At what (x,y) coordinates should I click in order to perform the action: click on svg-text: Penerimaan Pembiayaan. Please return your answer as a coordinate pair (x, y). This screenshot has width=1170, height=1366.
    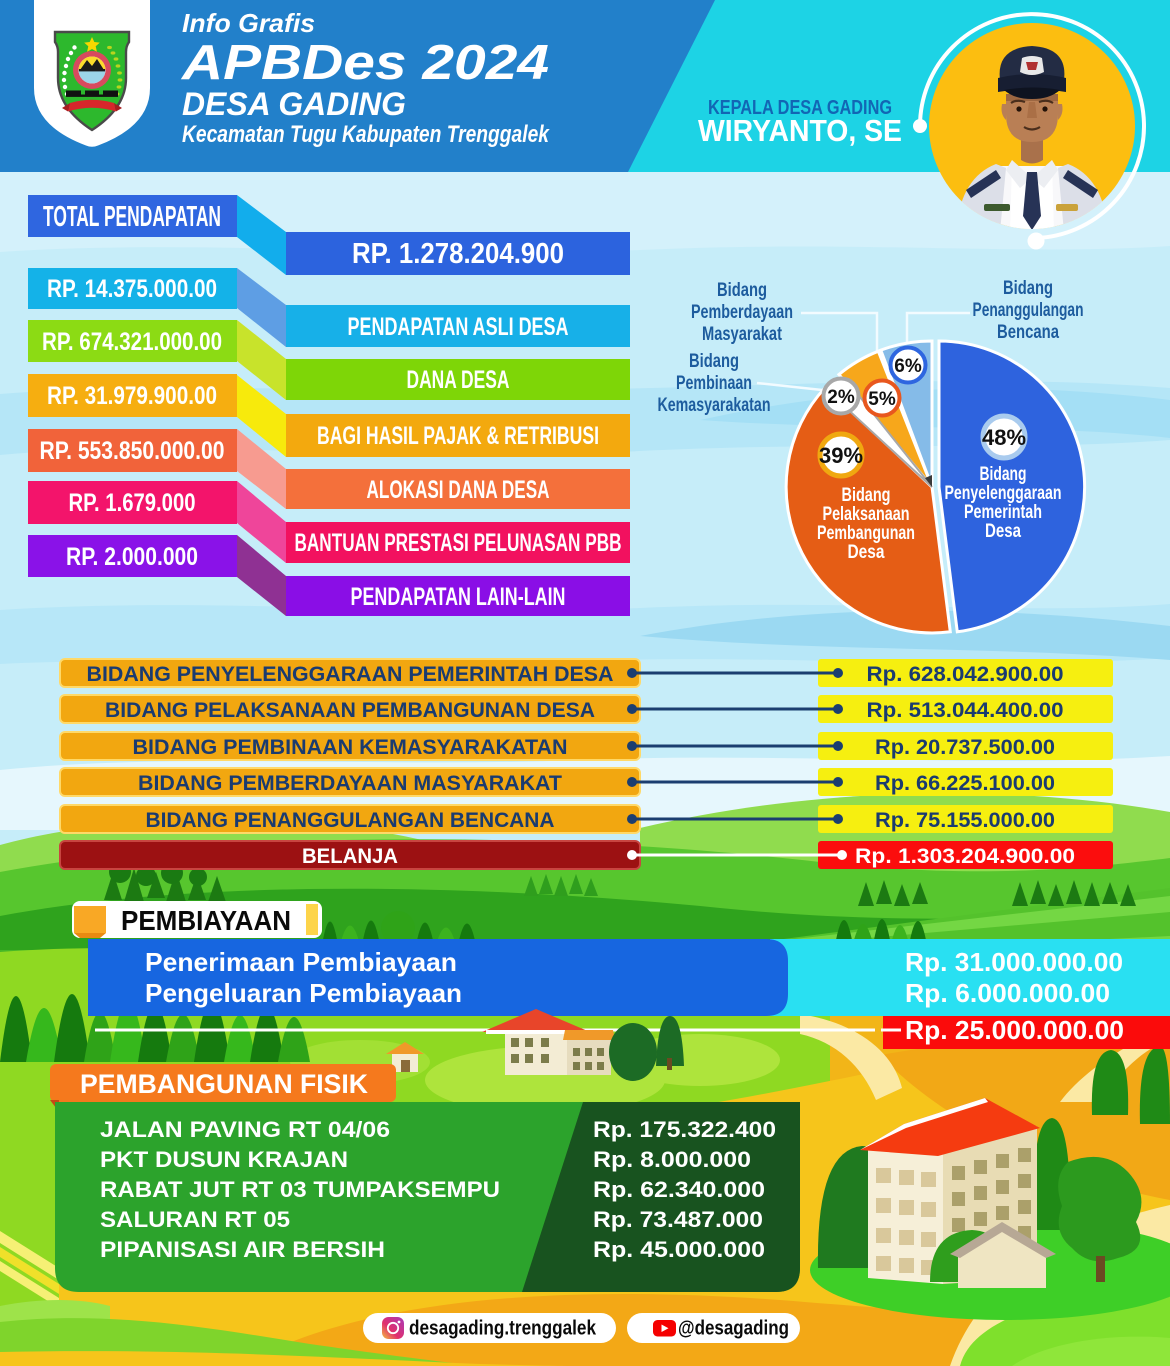
    Looking at the image, I should click on (301, 962).